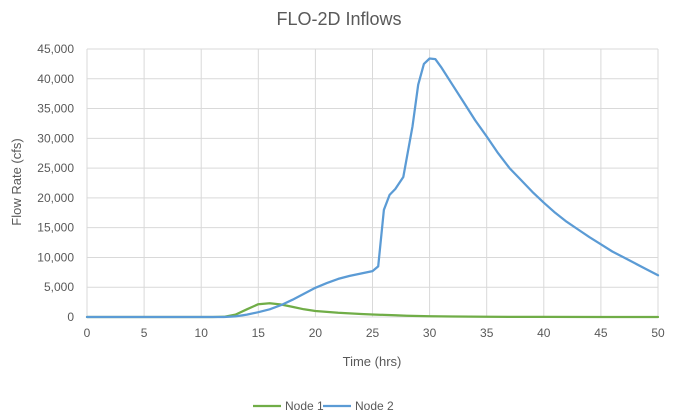 The image size is (678, 420). I want to click on chart-title: FLO-2D Inflows, so click(338, 19).